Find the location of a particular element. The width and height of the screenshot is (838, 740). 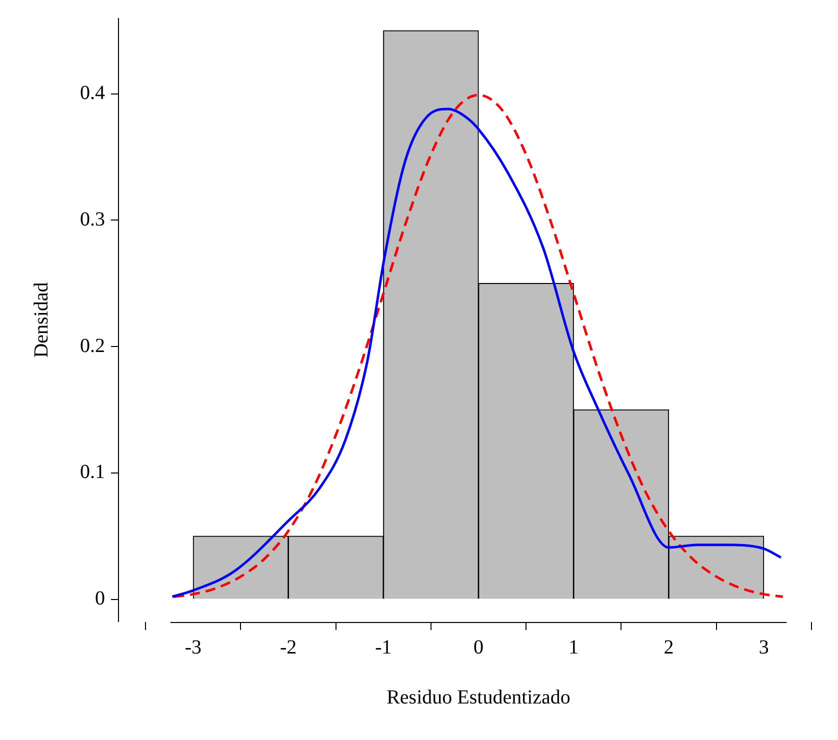

y-tick-label: 0.3 is located at coordinates (92, 219).